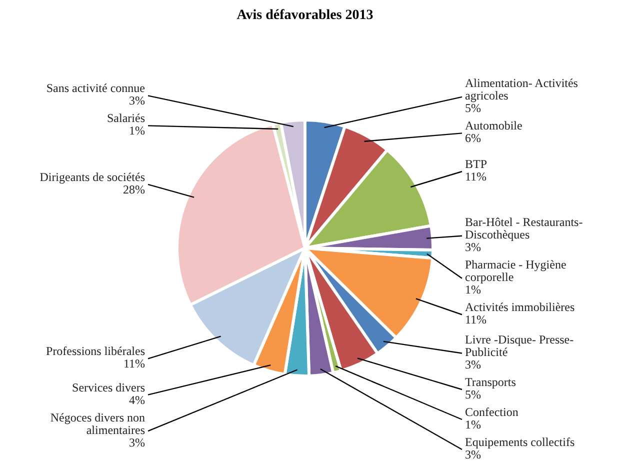 The image size is (621, 466). I want to click on slice-label: Transports, so click(490, 382).